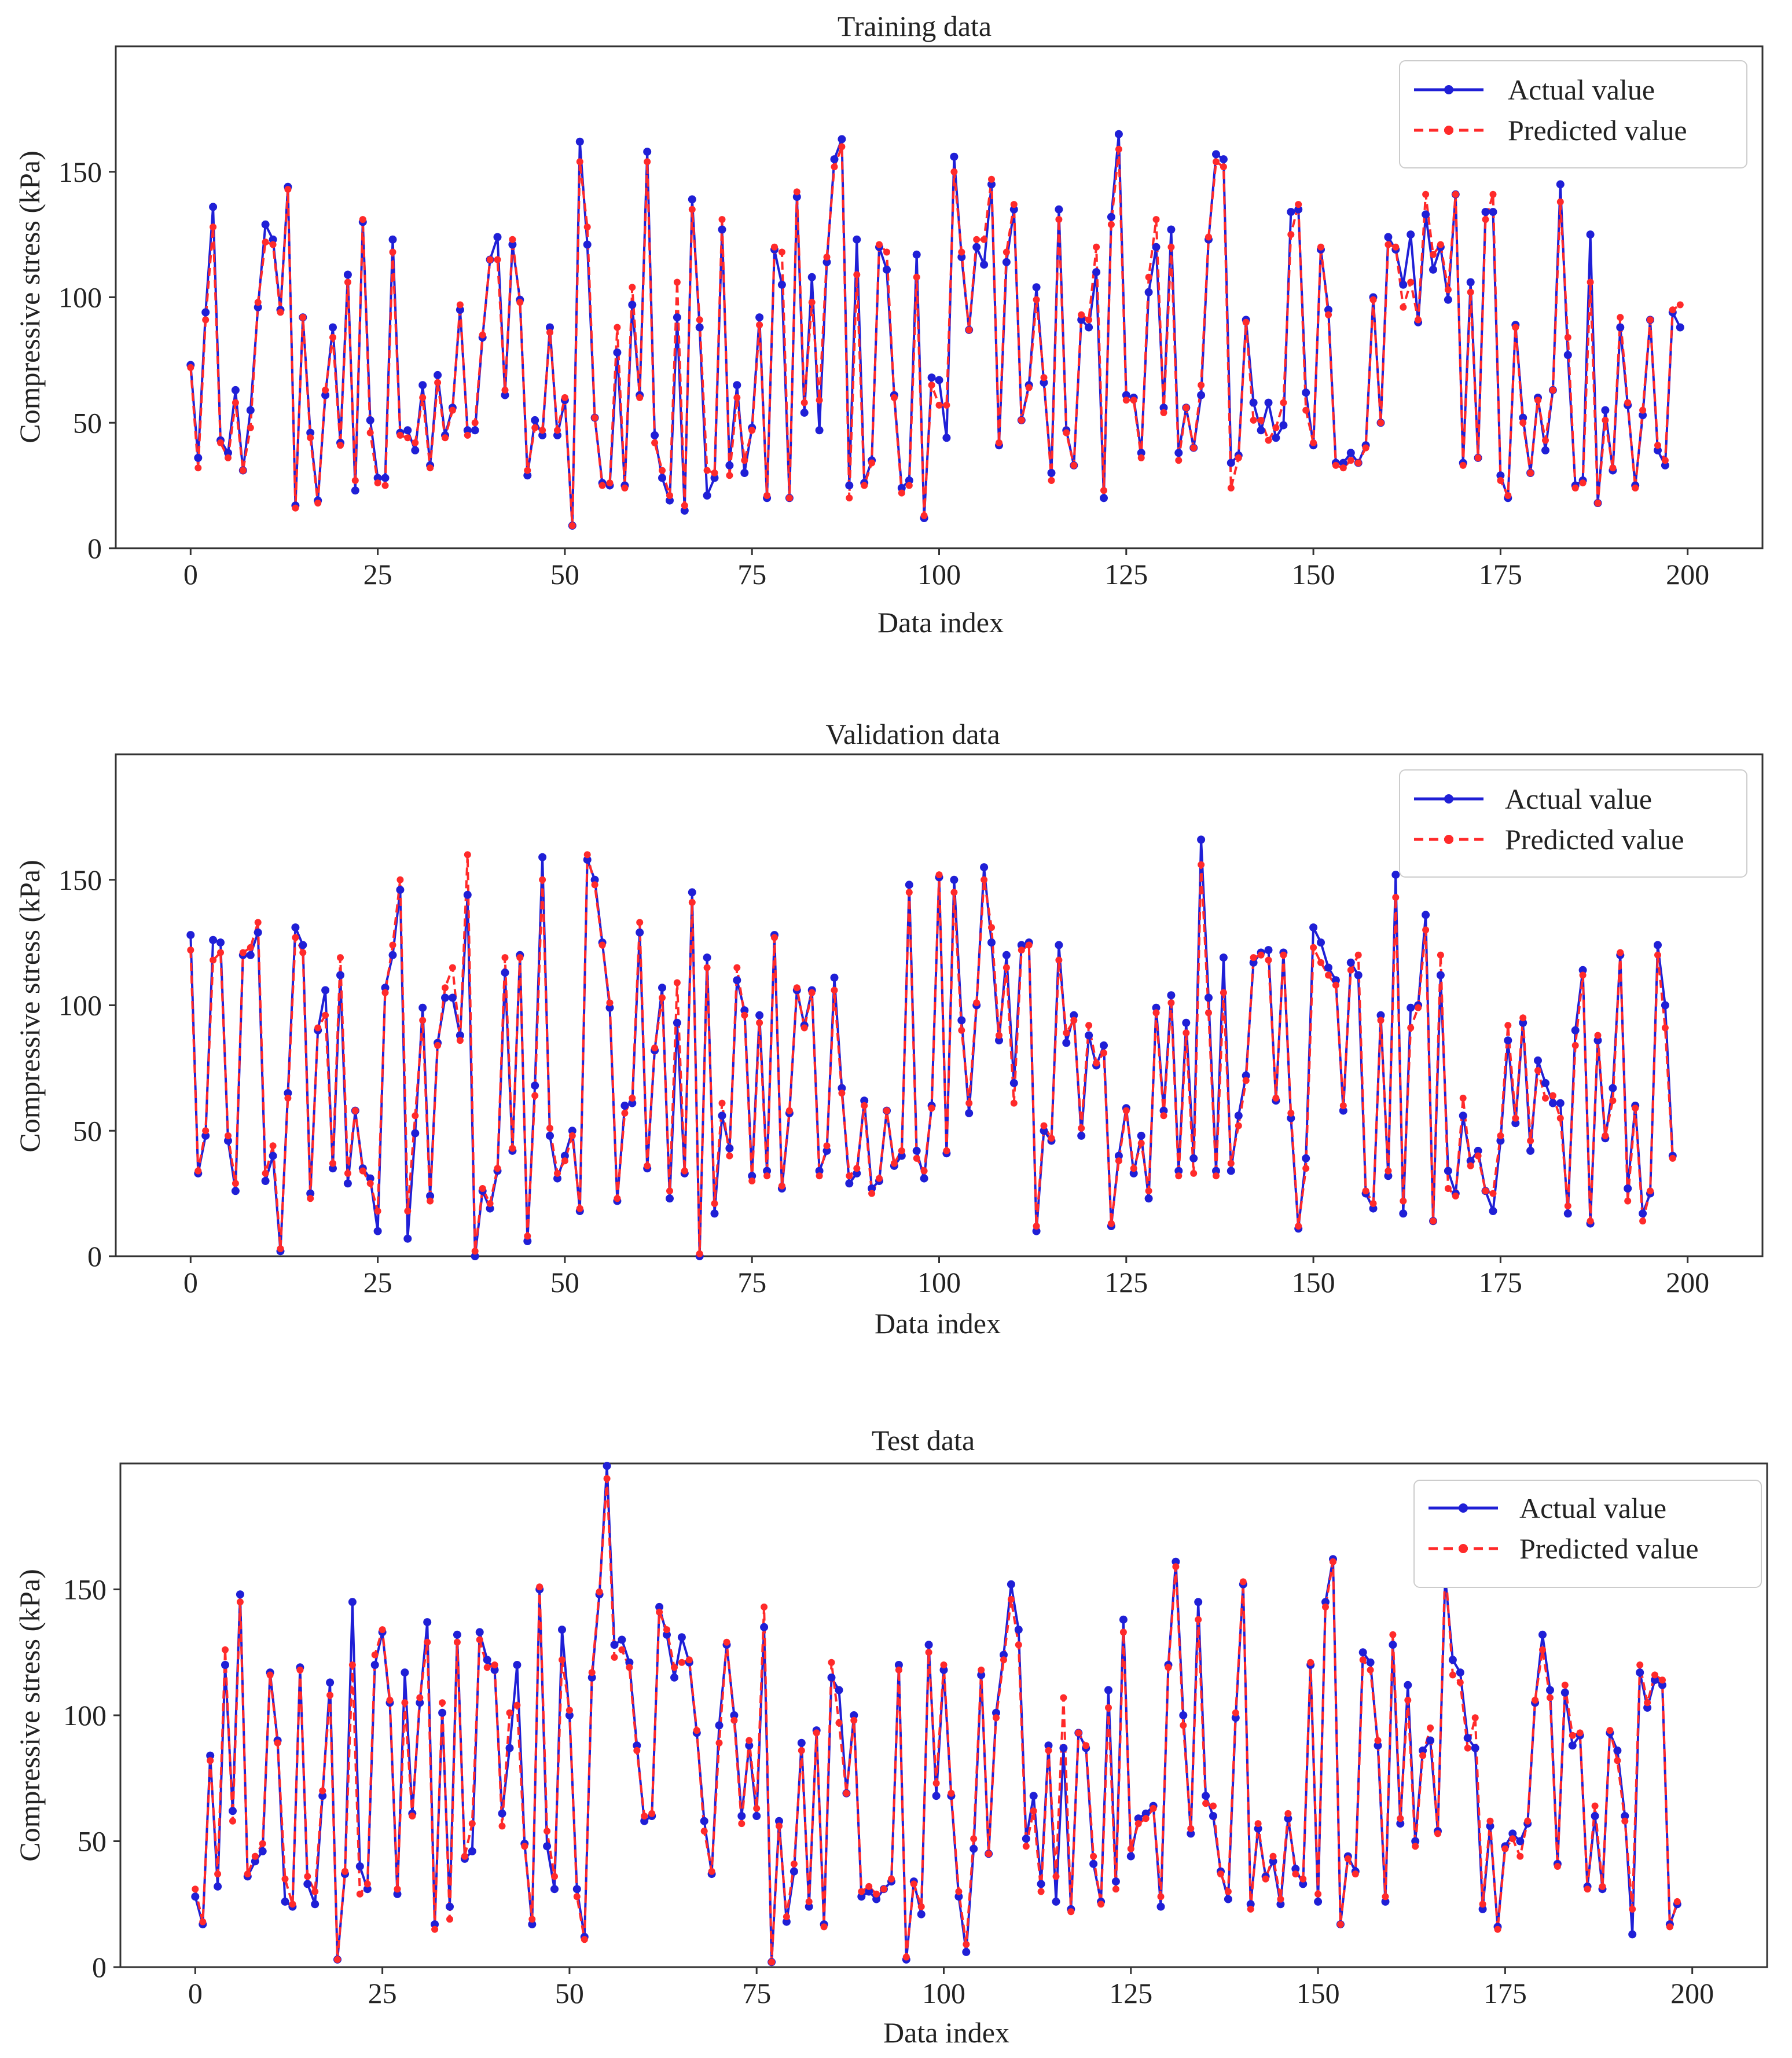 The image size is (1792, 2058). What do you see at coordinates (1578, 799) in the screenshot?
I see `legend-actual-label: Actual value` at bounding box center [1578, 799].